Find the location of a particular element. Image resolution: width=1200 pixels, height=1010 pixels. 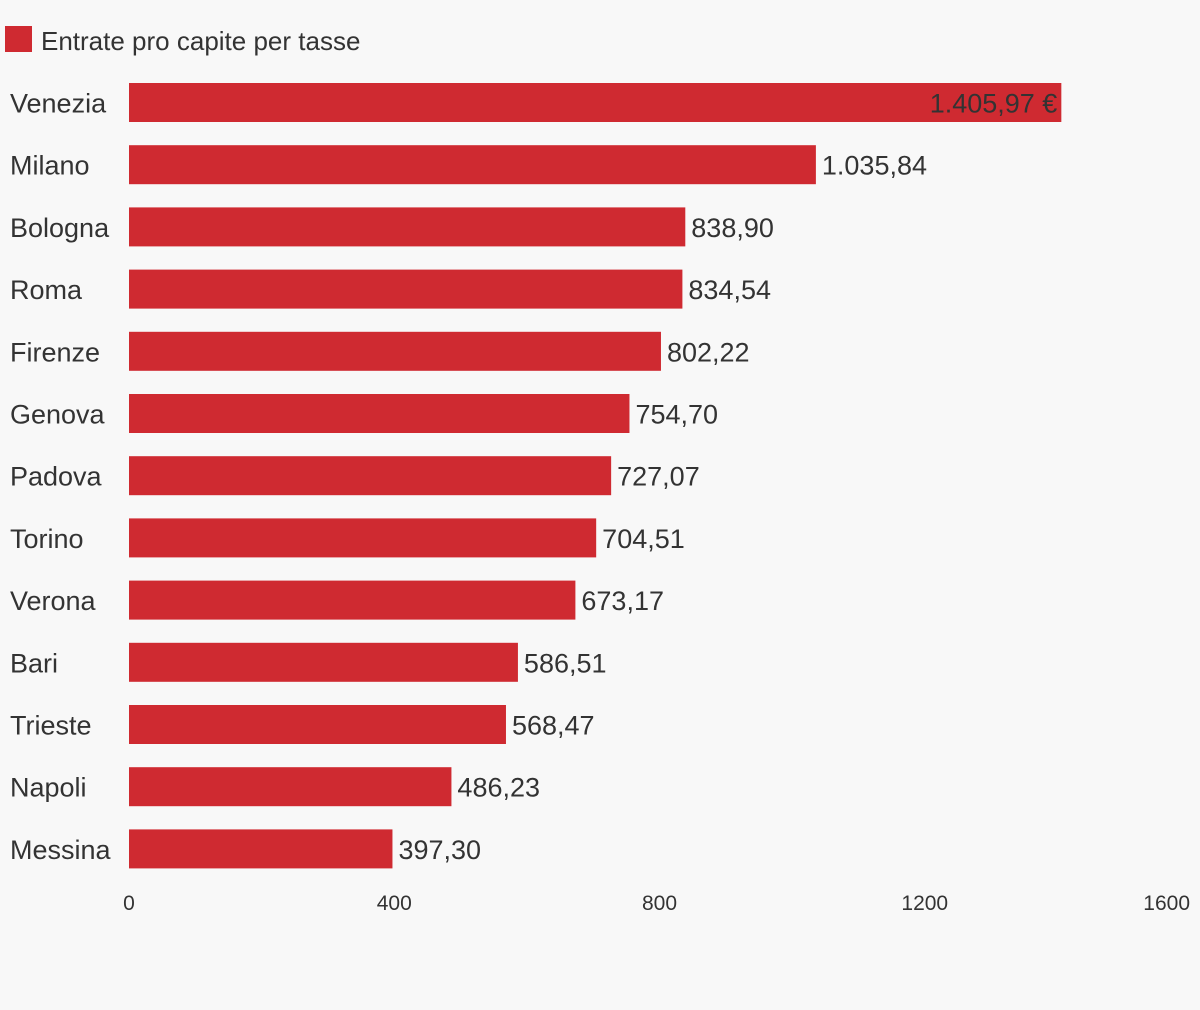

x-tick-label: 1200 is located at coordinates (924, 903).